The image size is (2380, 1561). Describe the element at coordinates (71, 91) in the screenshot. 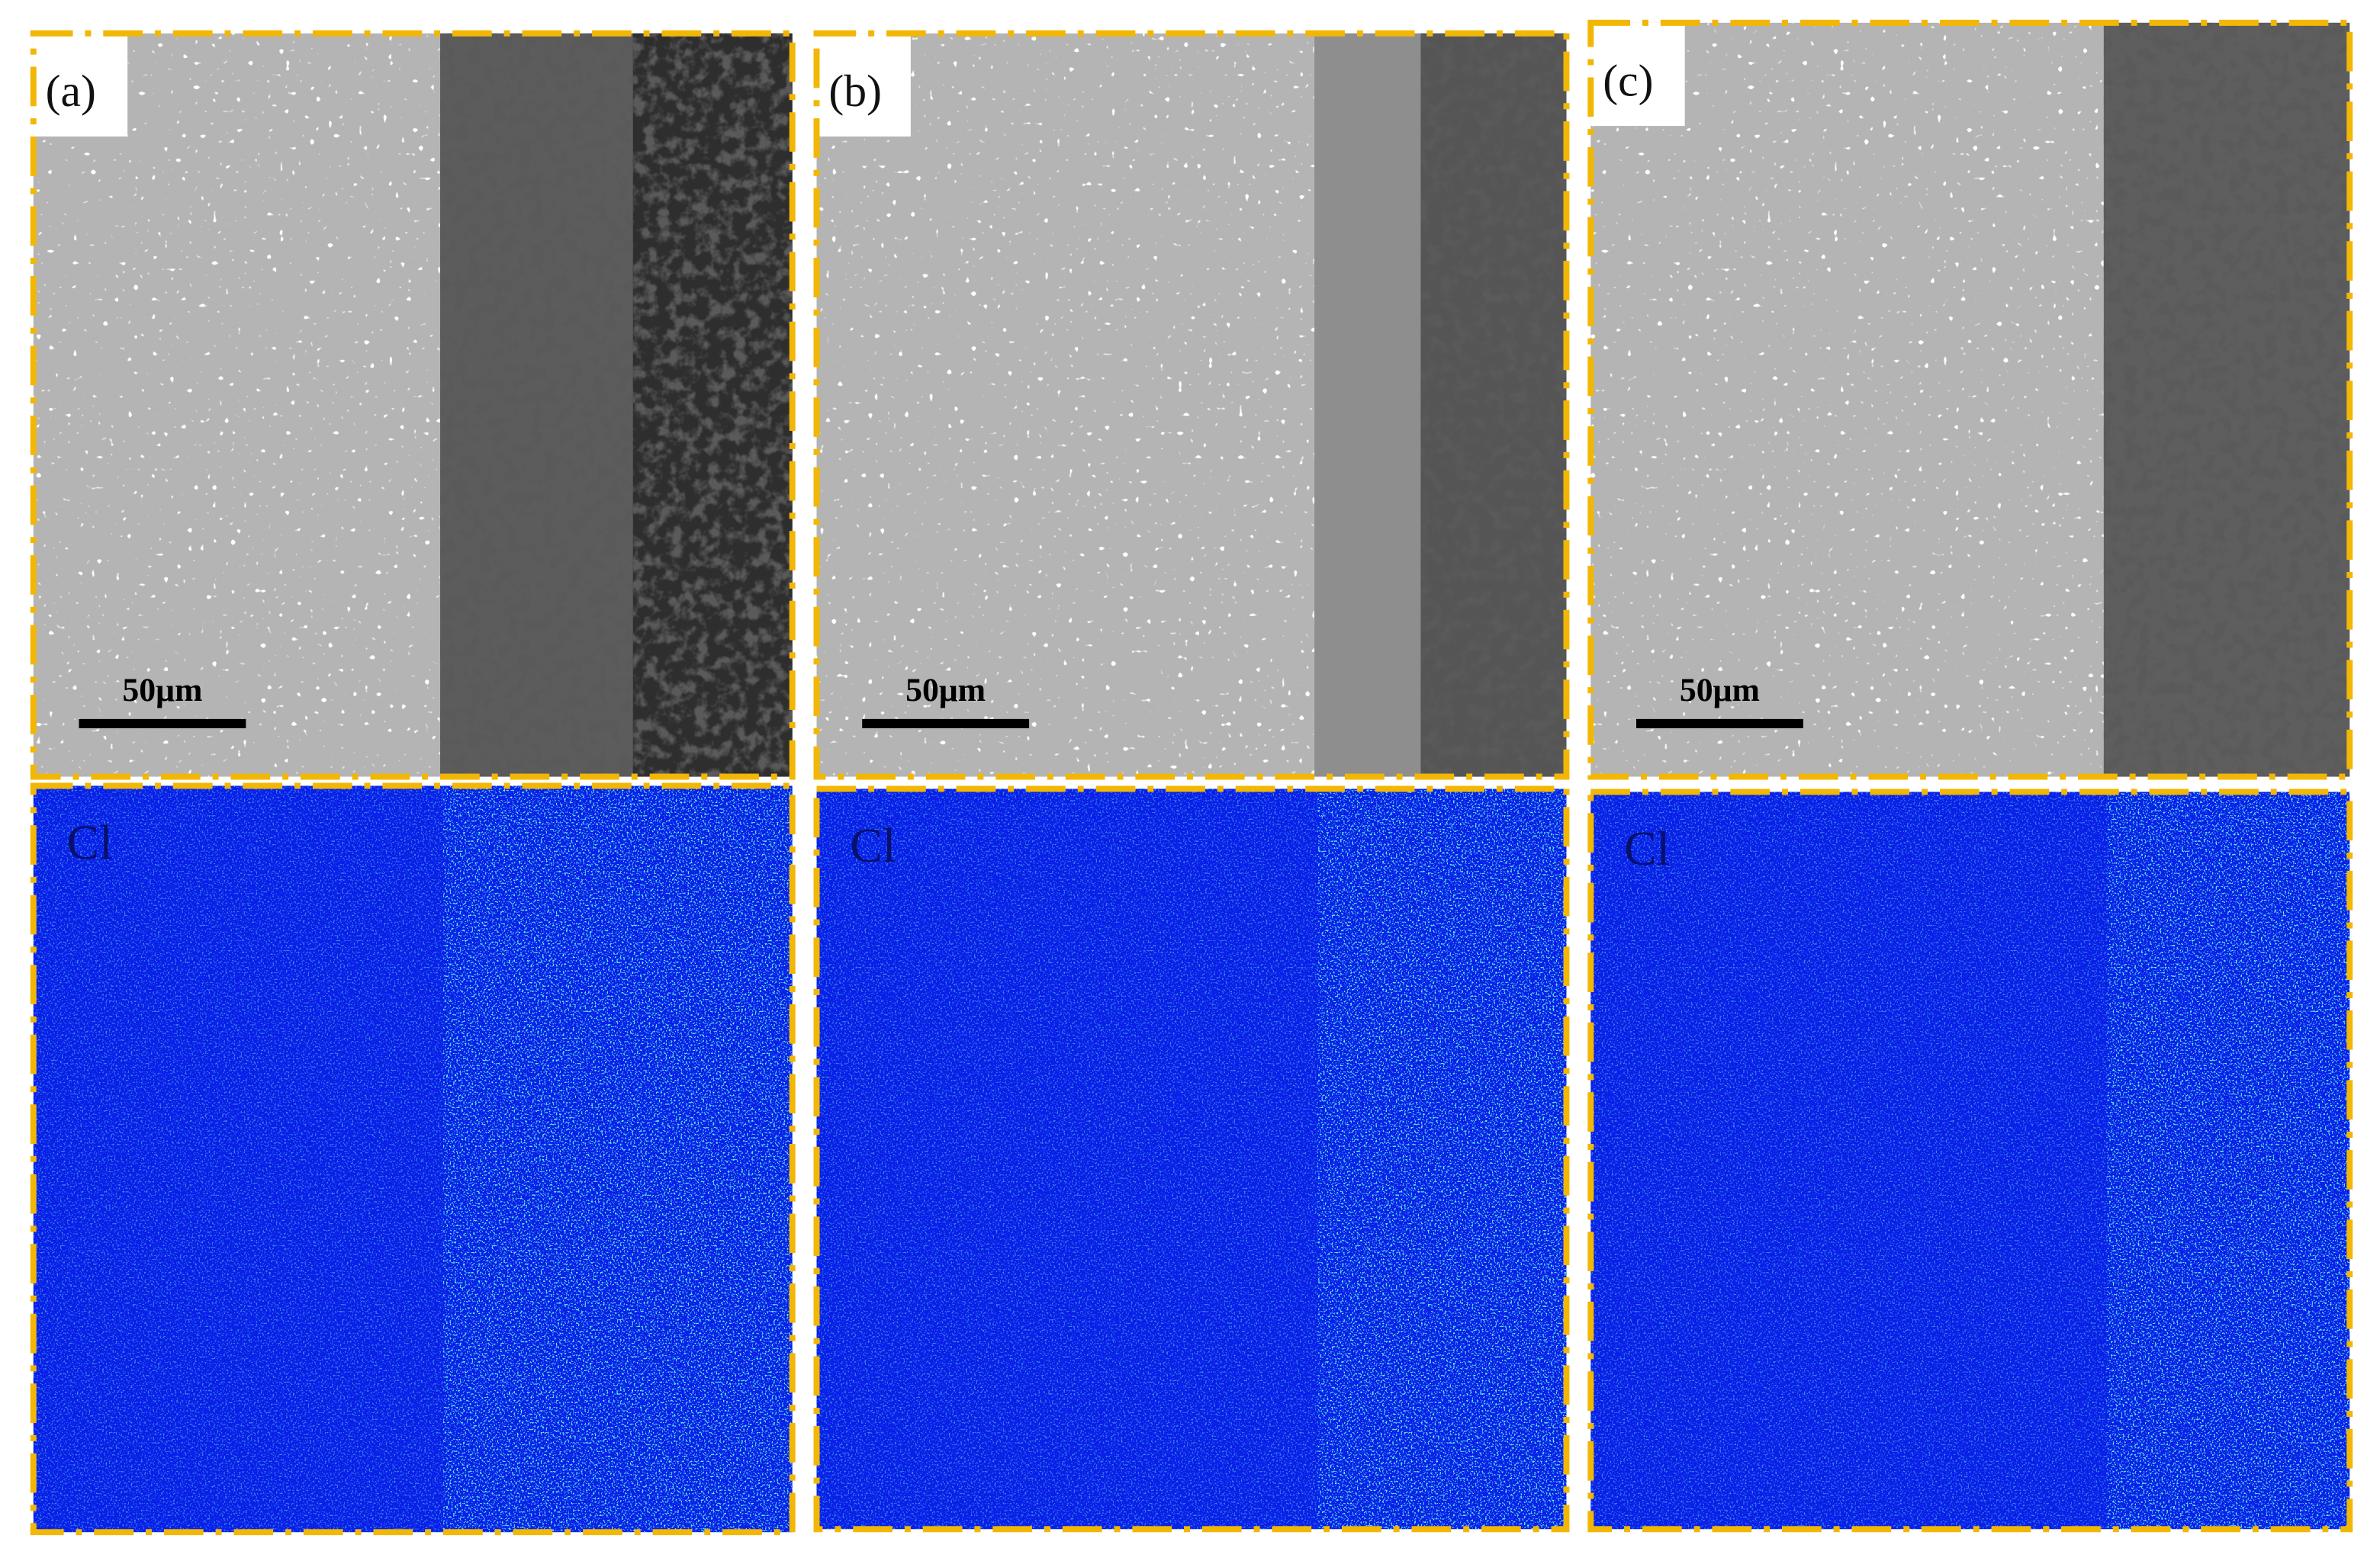

I see `panel-label: (a)` at that location.